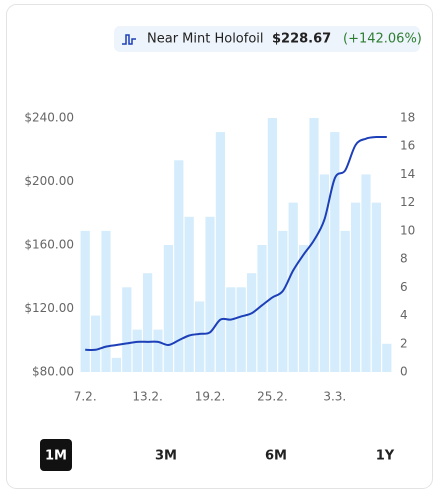 Image resolution: width=440 pixels, height=495 pixels. What do you see at coordinates (407, 146) in the screenshot?
I see `y2-tick-label: 16` at bounding box center [407, 146].